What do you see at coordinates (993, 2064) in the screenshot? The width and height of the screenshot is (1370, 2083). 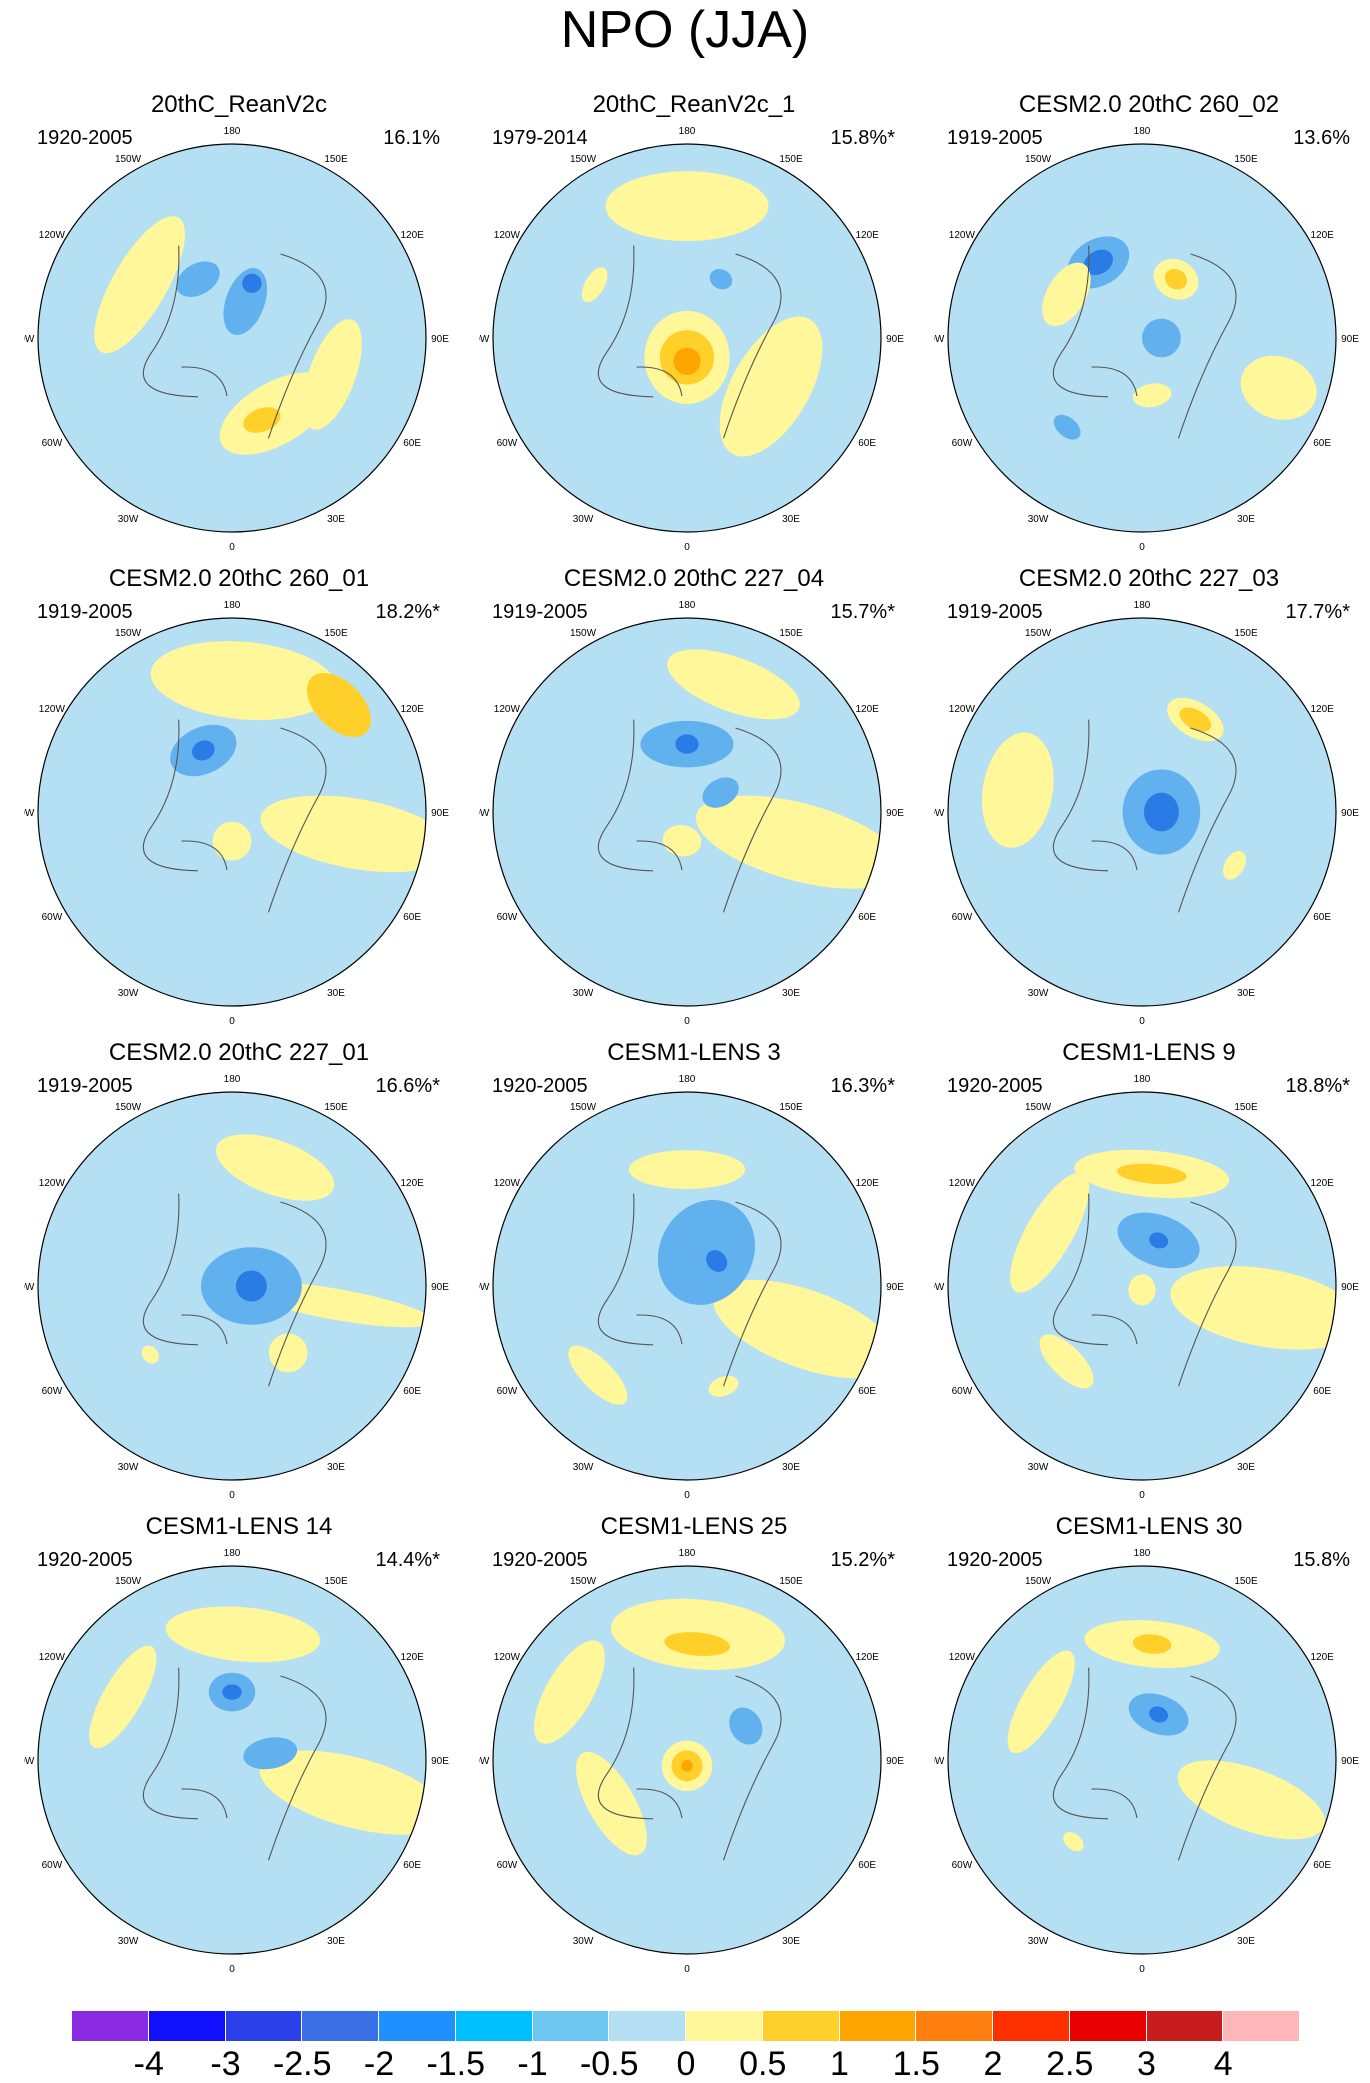 I see `colorbar-label: 2` at bounding box center [993, 2064].